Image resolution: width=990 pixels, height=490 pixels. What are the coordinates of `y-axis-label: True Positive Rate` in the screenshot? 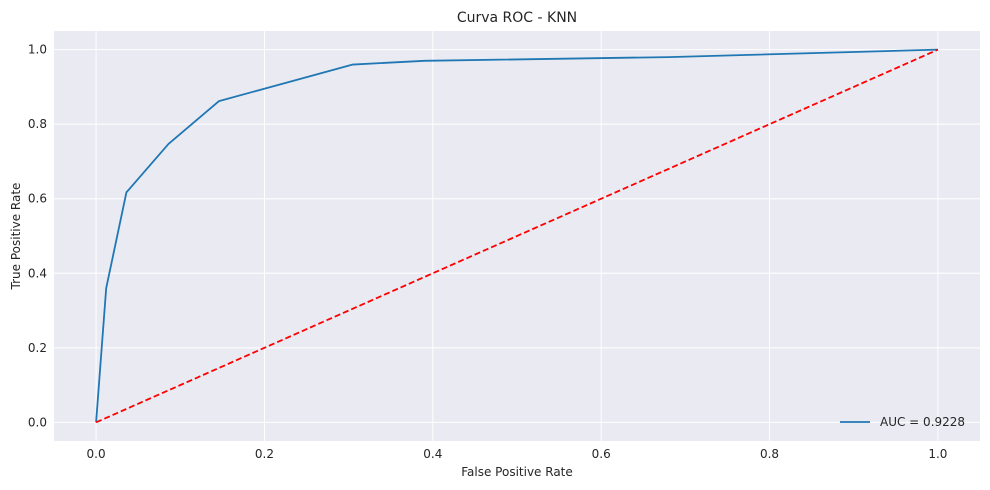 It's located at (16, 237).